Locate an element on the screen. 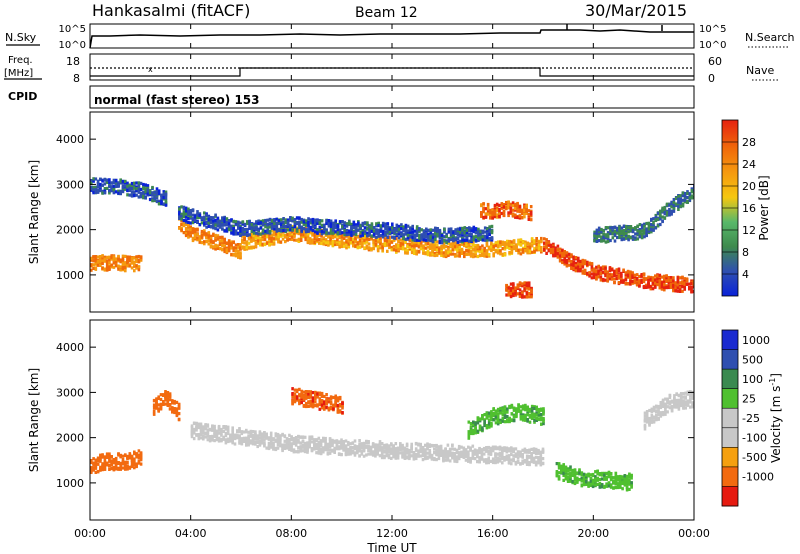 Image resolution: width=800 pixels, height=554 pixels. nsky-label: N.Sky is located at coordinates (21, 37).